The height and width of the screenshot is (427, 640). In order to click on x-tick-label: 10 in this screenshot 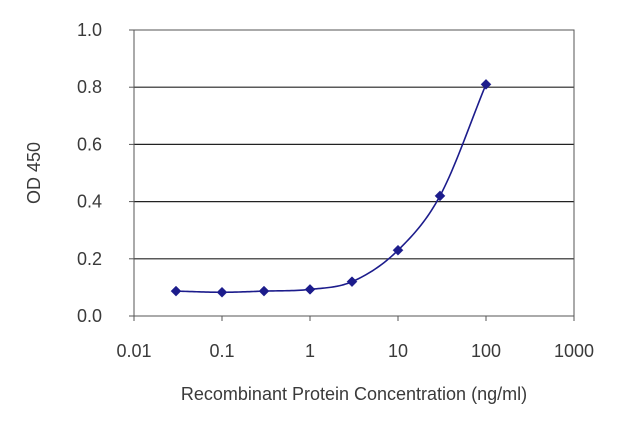, I will do `click(398, 351)`.